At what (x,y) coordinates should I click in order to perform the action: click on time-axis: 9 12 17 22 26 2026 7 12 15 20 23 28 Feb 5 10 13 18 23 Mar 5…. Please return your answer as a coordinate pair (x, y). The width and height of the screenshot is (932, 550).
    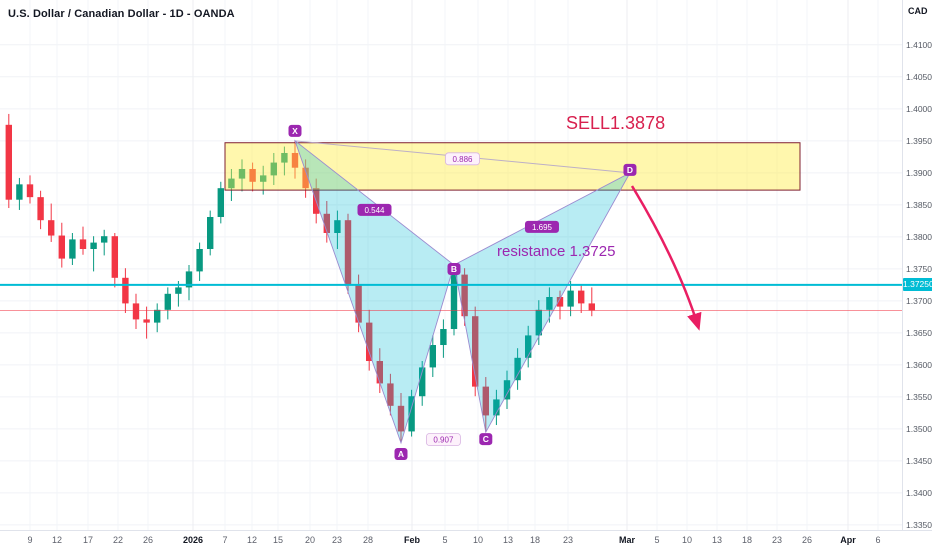
    Looking at the image, I should click on (466, 540).